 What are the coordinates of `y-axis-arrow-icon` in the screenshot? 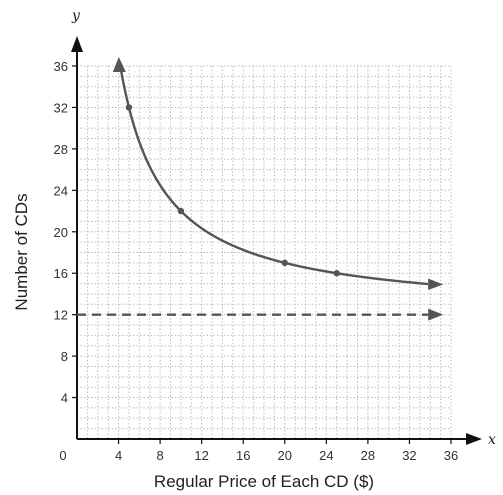 It's located at (77, 44).